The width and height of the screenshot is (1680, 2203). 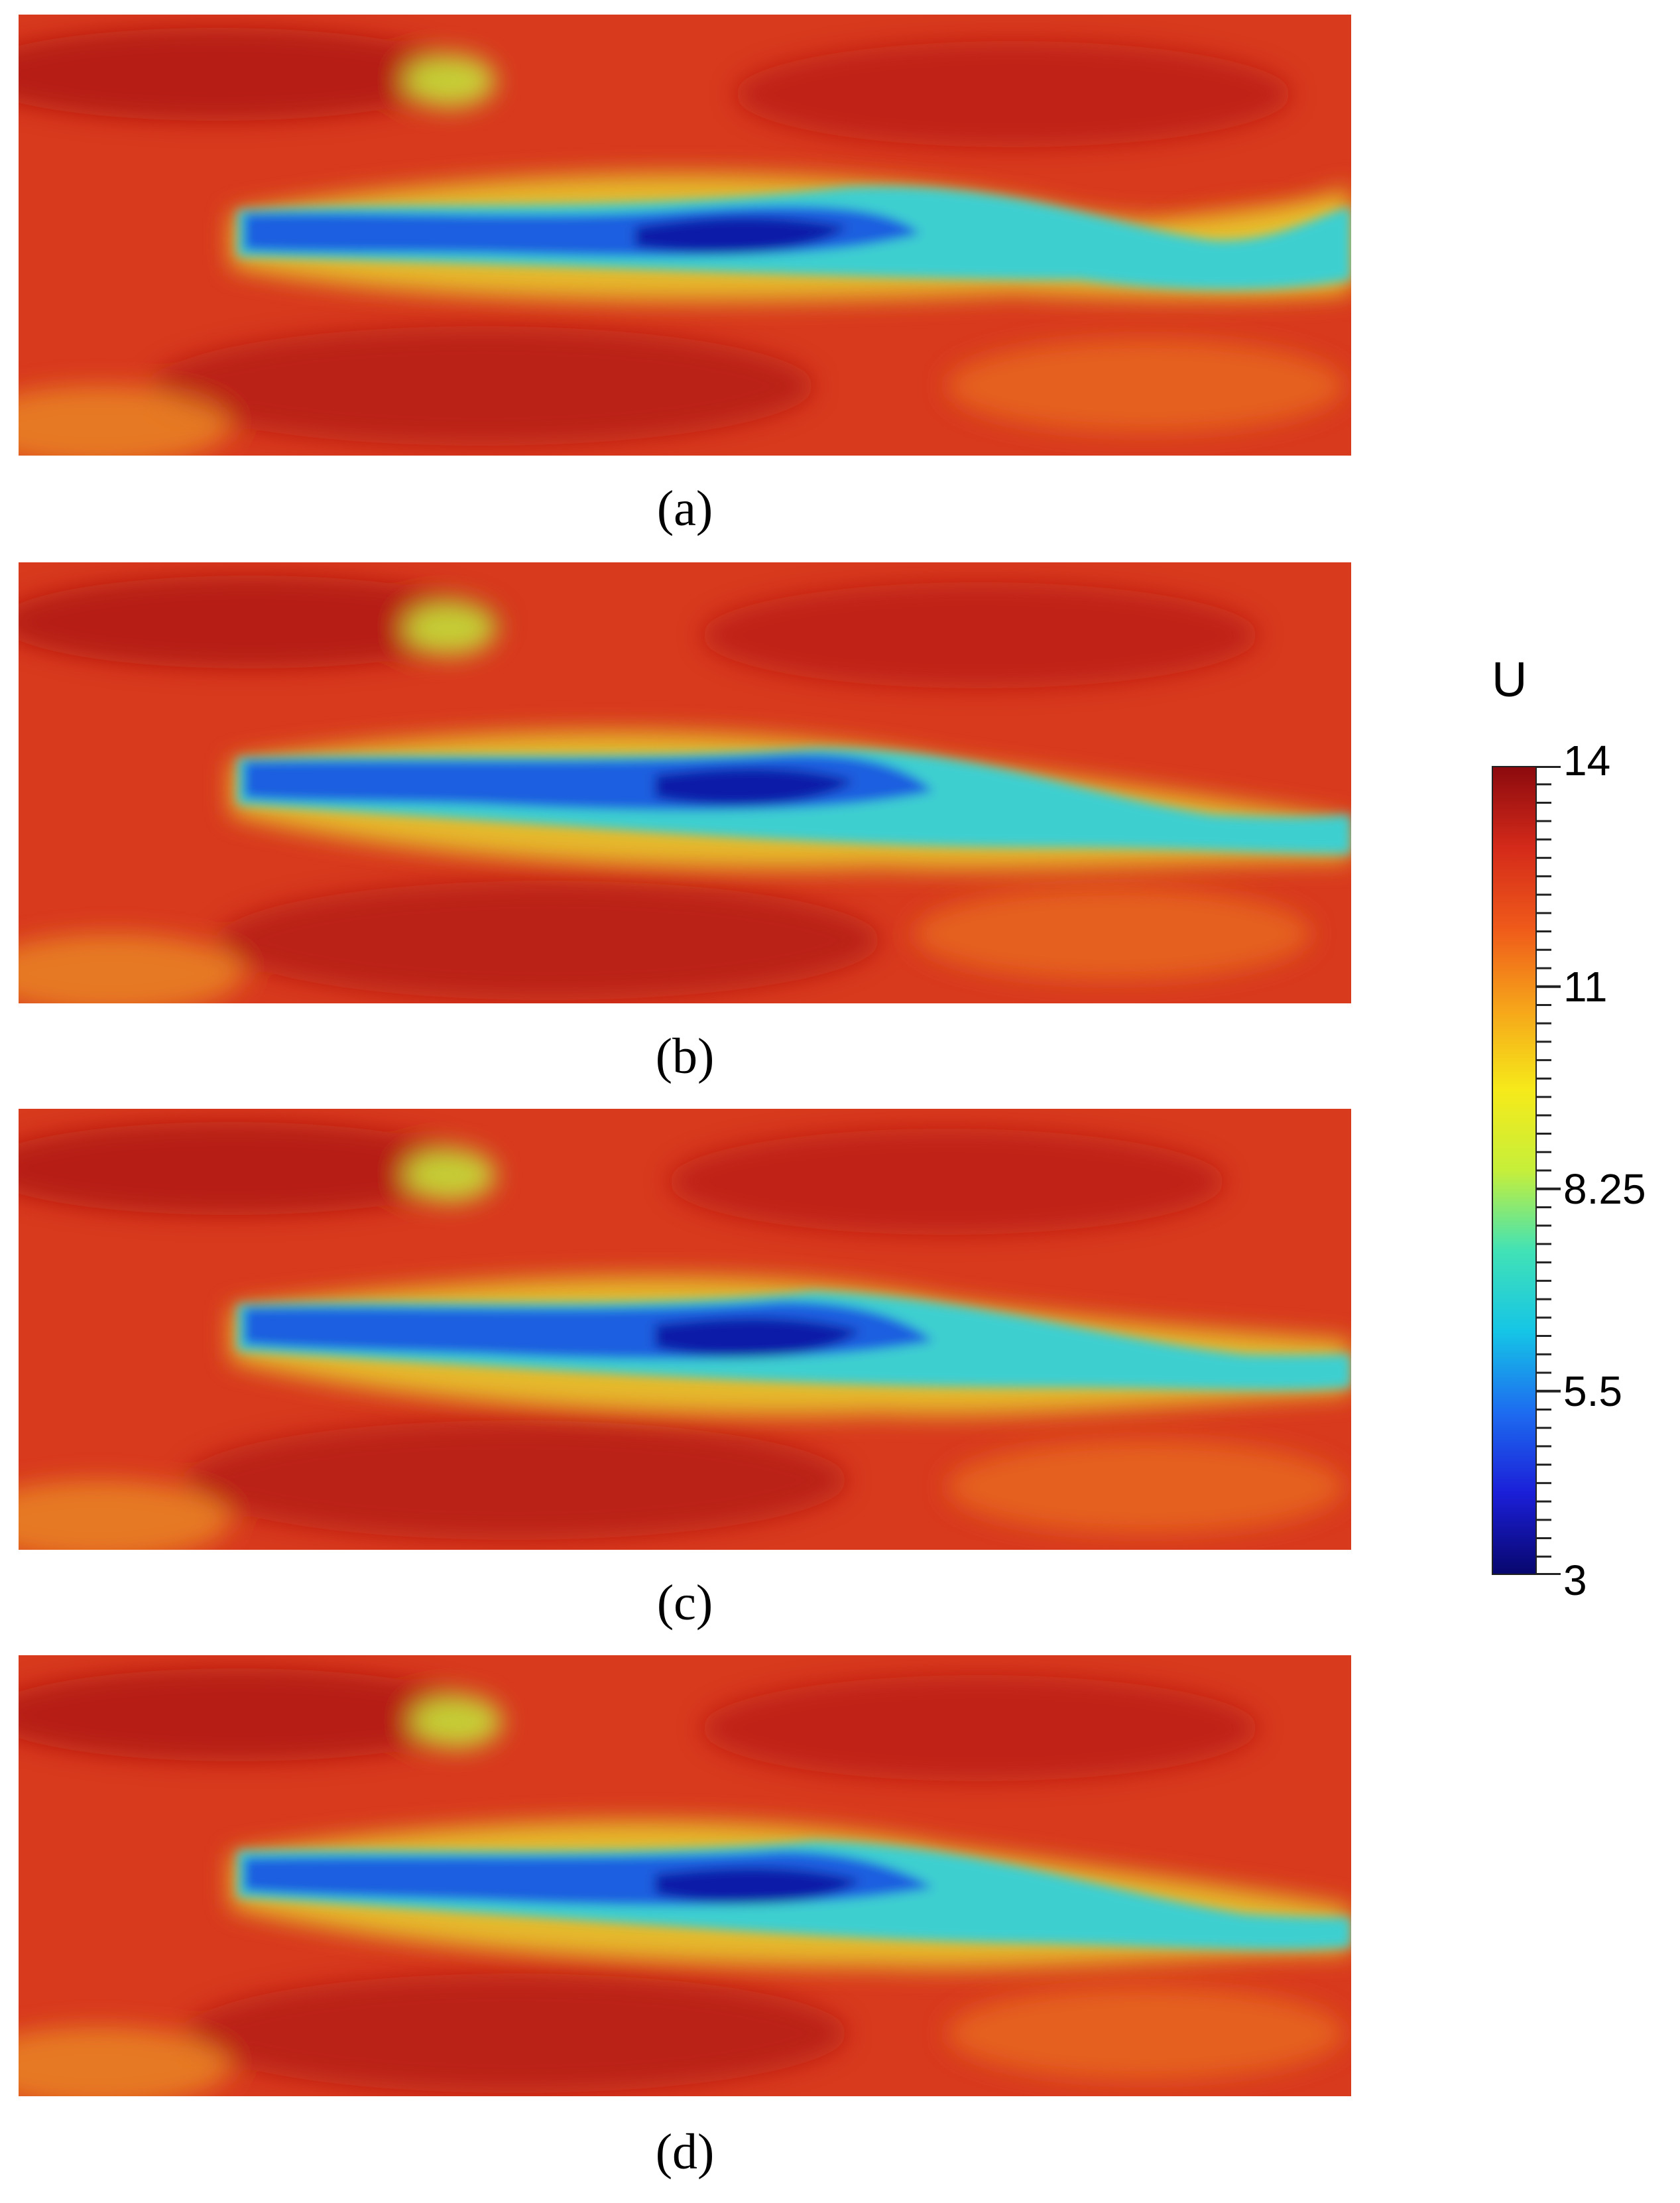 What do you see at coordinates (685, 1056) in the screenshot?
I see `caption-b: (b)` at bounding box center [685, 1056].